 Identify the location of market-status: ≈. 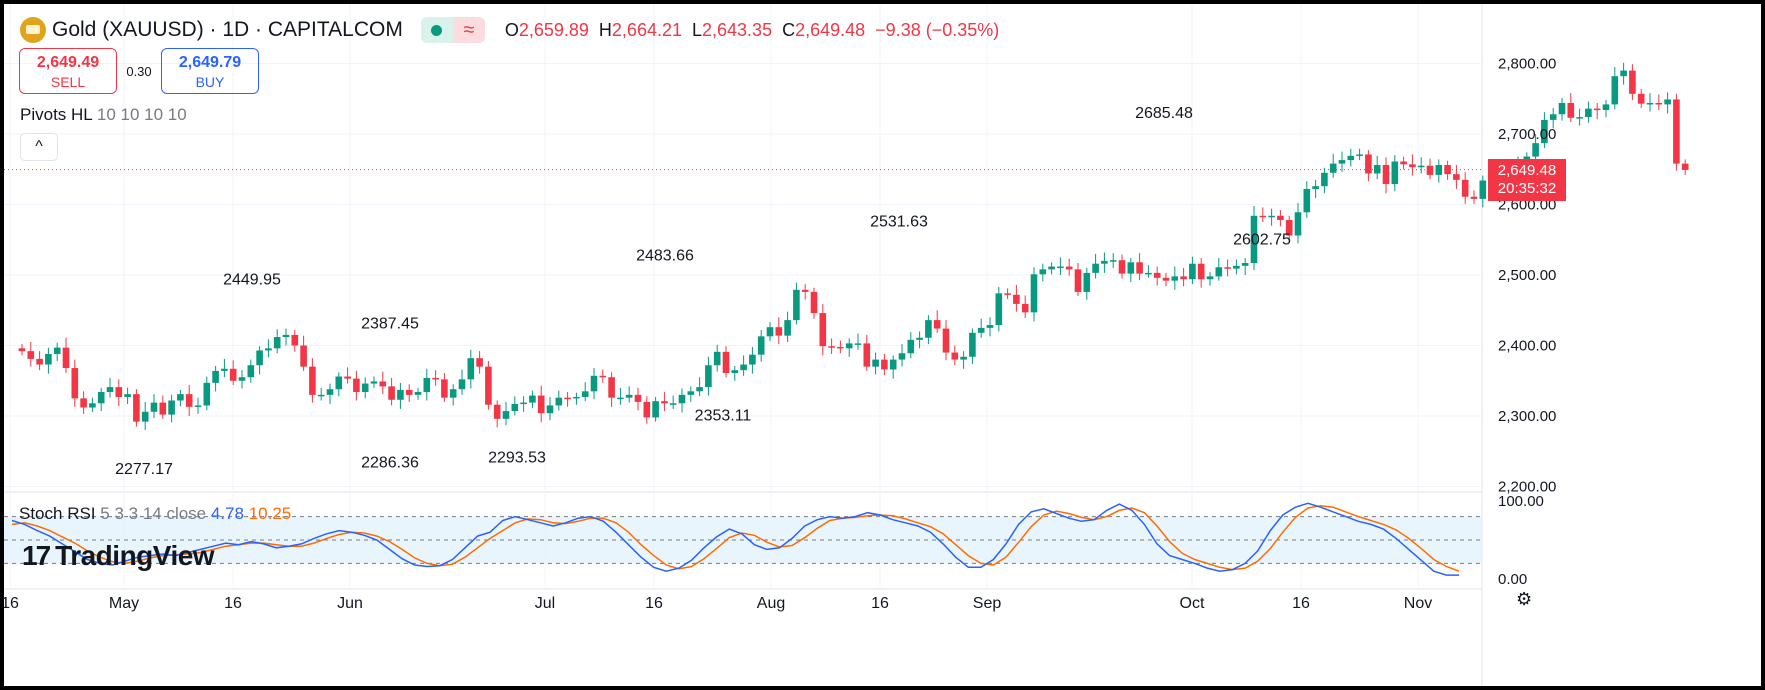
(452, 30).